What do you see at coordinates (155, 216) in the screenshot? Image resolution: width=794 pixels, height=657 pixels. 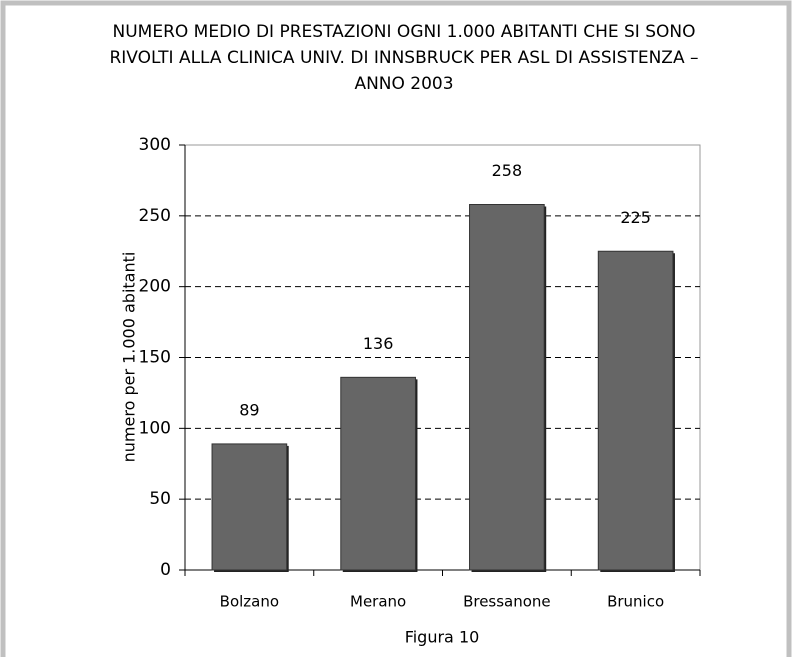 I see `y-tick-label: 250` at bounding box center [155, 216].